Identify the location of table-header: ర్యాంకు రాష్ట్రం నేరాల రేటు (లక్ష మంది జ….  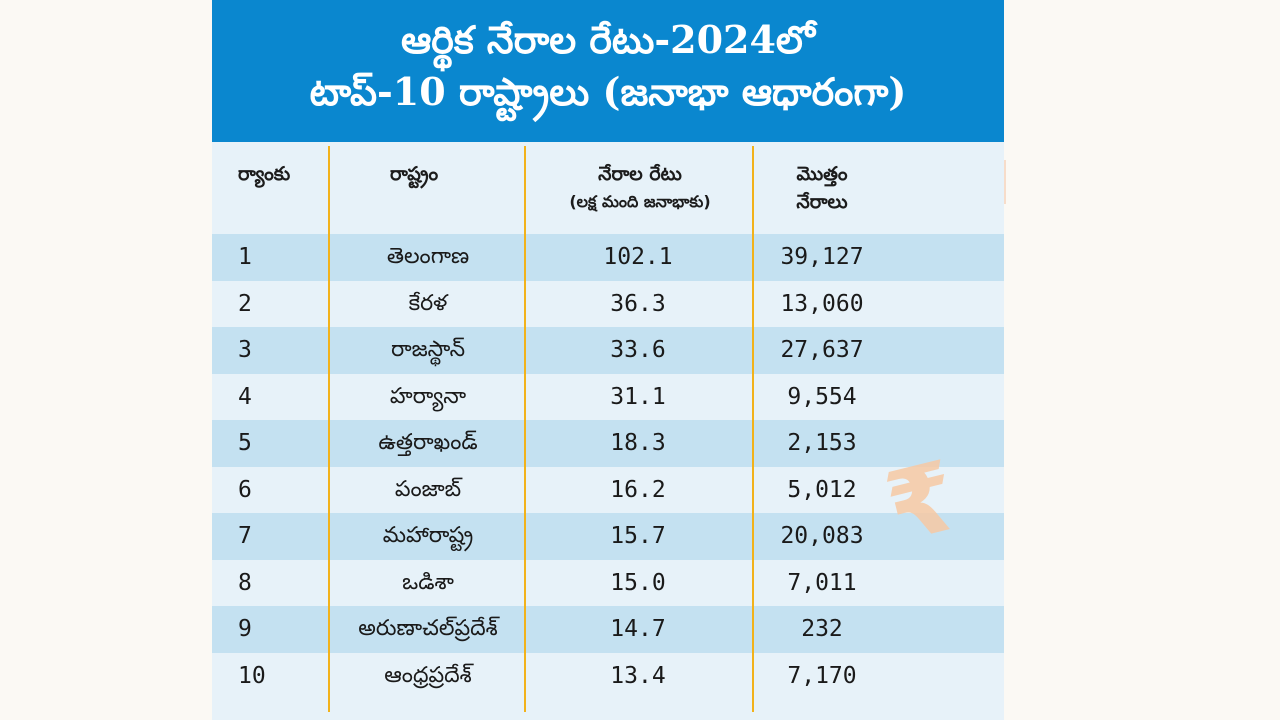
(608, 188).